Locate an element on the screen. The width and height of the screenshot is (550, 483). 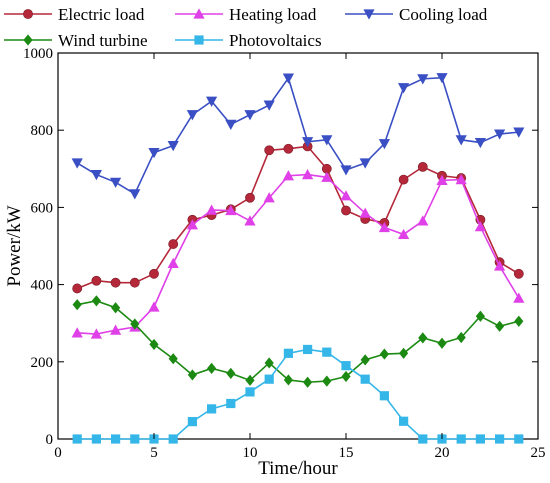
legend-item: Electric load is located at coordinates (74, 14).